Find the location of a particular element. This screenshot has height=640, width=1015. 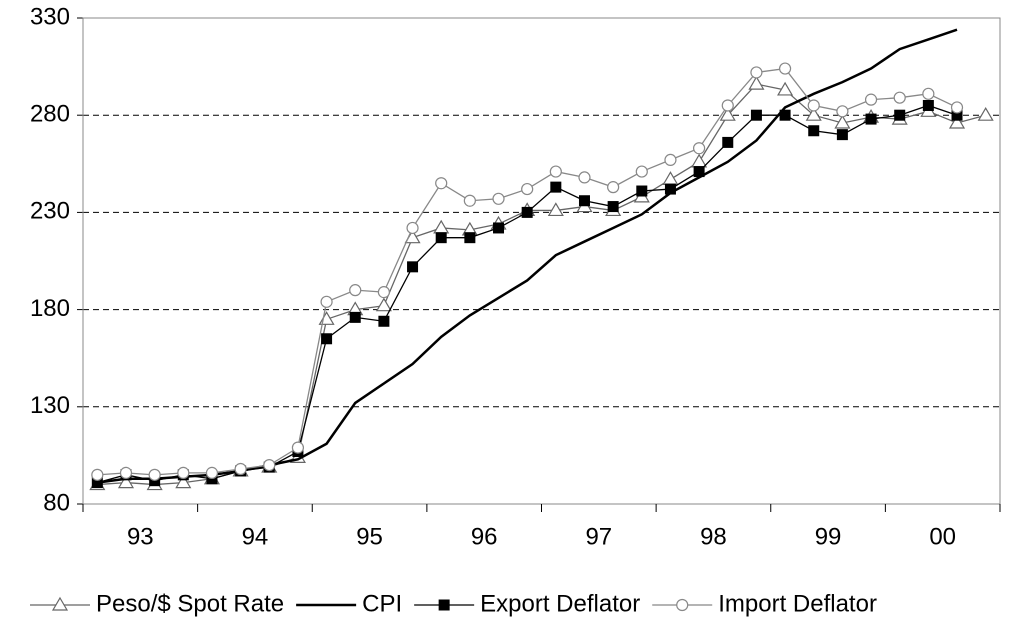

x-tick-label: 93 is located at coordinates (140, 536).